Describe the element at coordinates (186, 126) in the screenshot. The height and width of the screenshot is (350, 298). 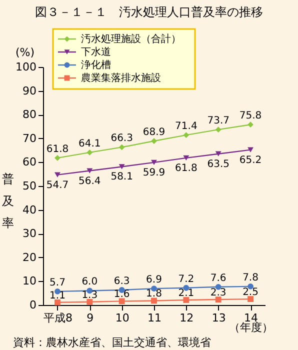
I see `data-label: 71.4` at that location.